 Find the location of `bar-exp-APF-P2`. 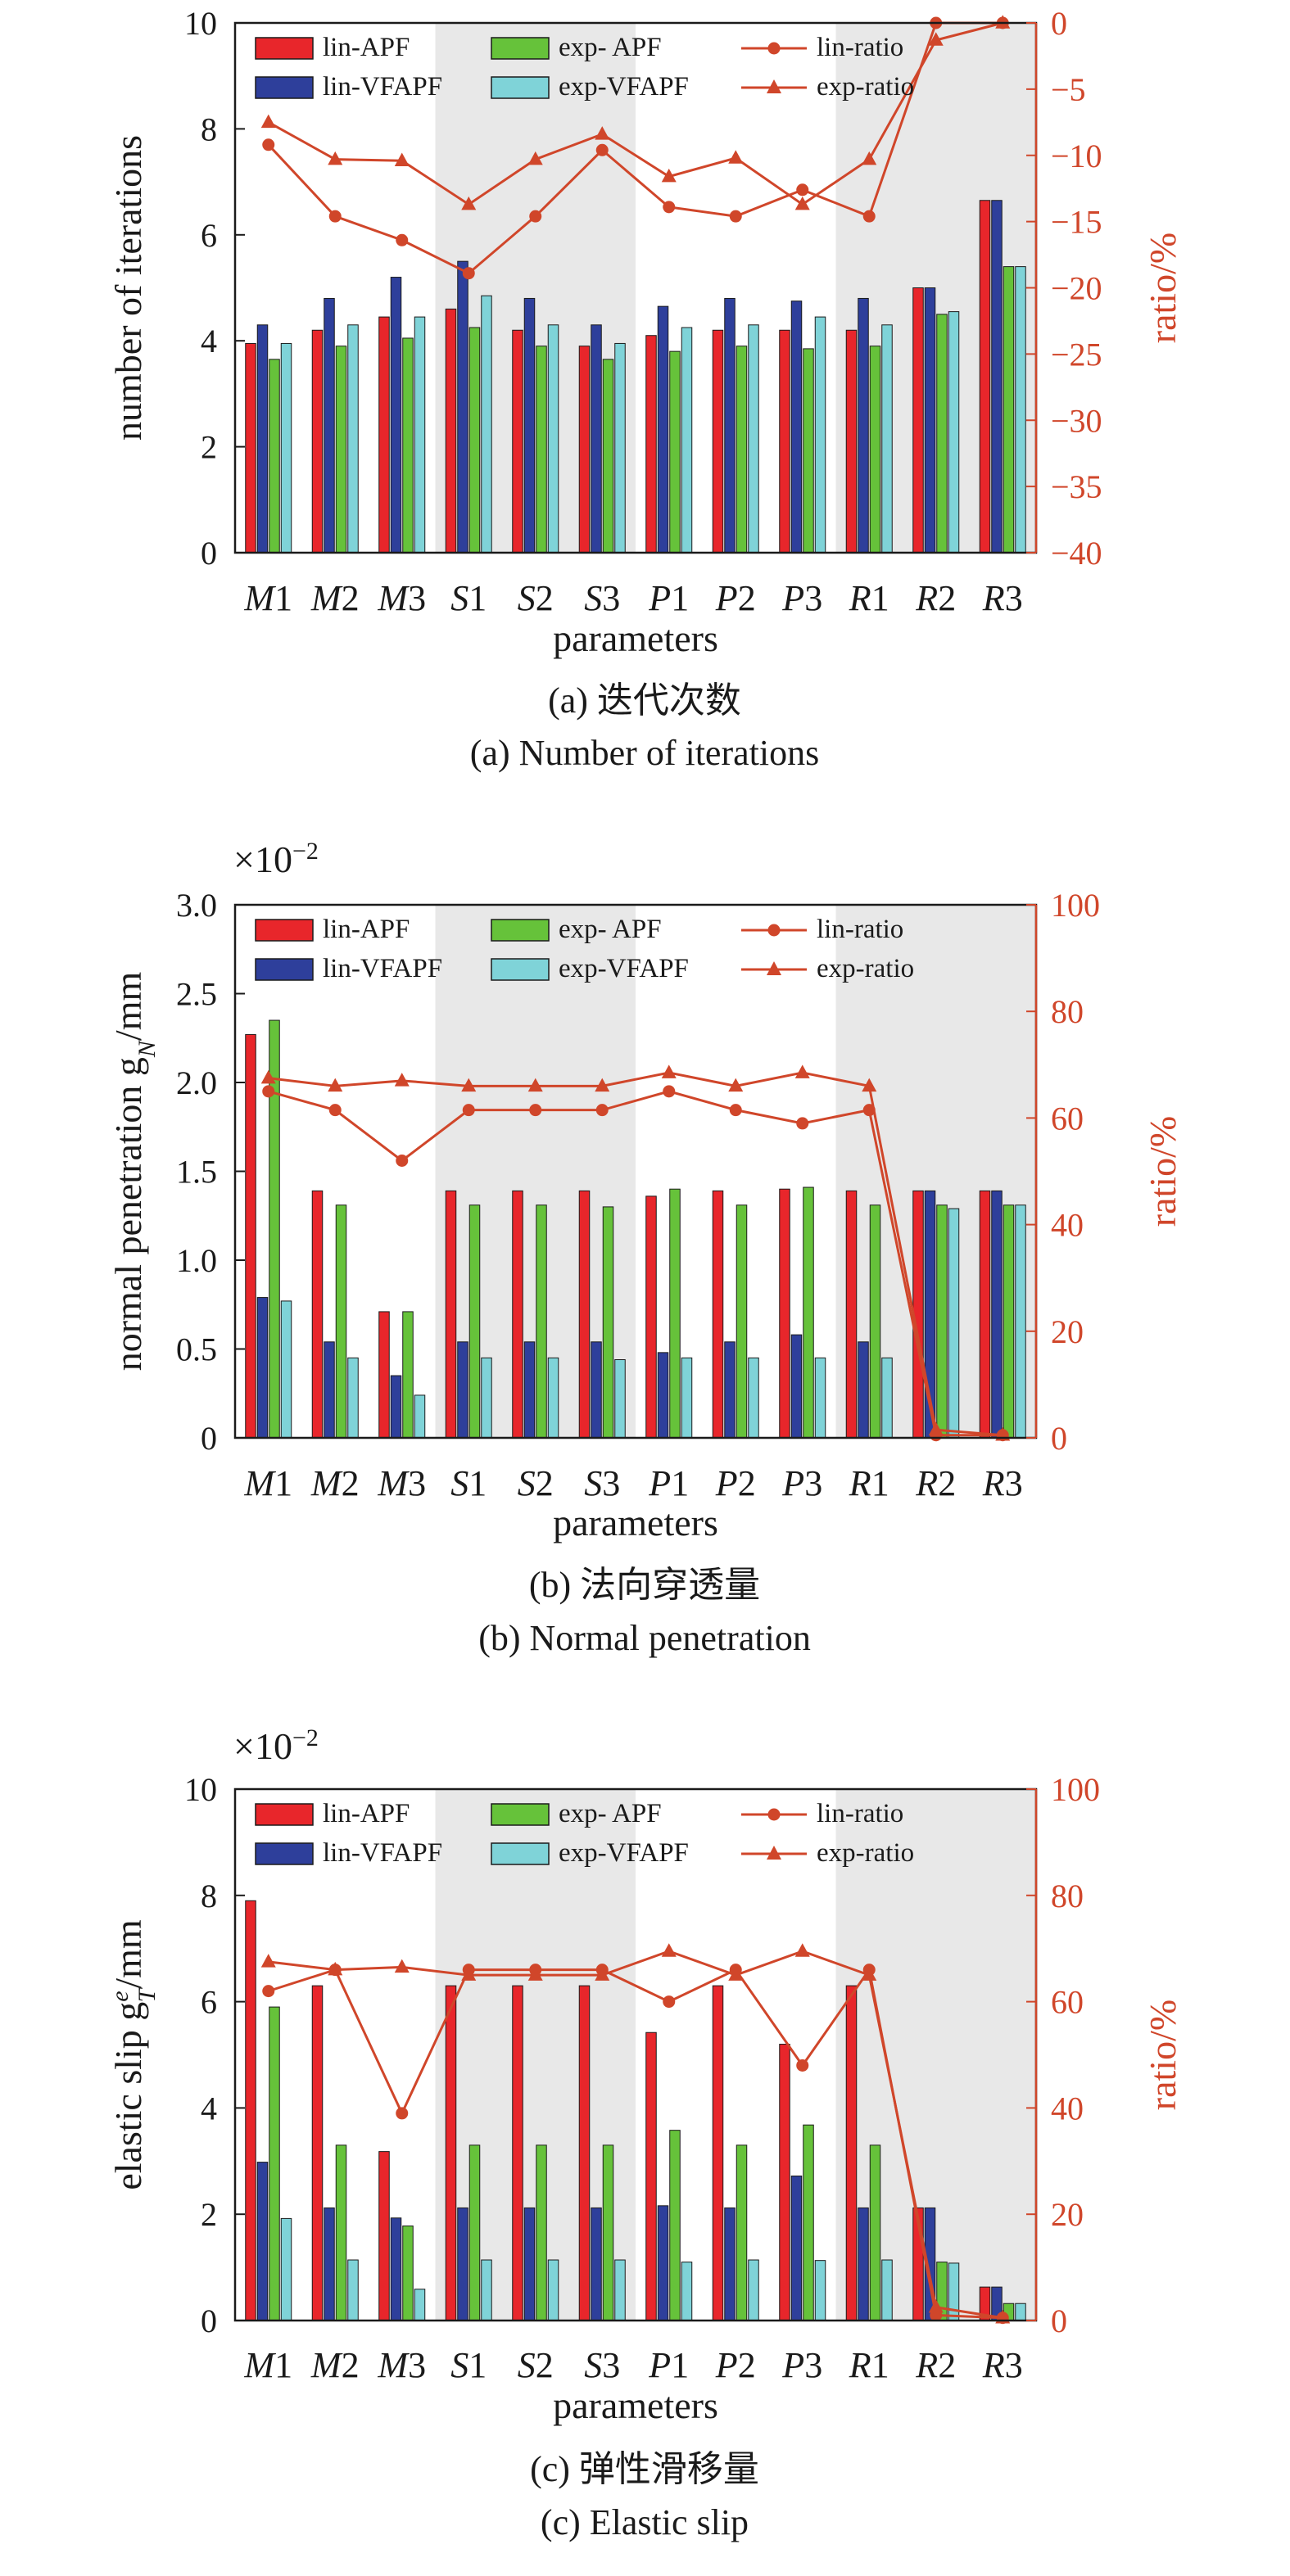

bar-exp-APF-P2 is located at coordinates (742, 2232).